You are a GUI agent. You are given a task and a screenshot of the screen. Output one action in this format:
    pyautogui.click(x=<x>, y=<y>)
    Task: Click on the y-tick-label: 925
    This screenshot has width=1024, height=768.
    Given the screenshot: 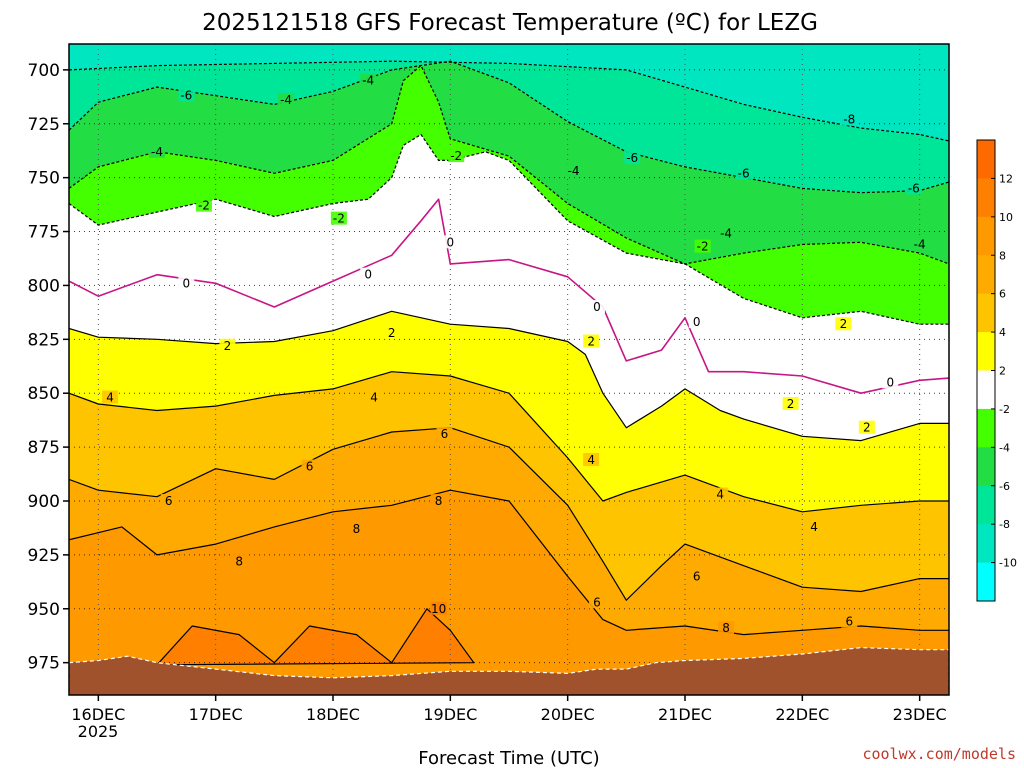 What is the action you would take?
    pyautogui.click(x=44, y=556)
    